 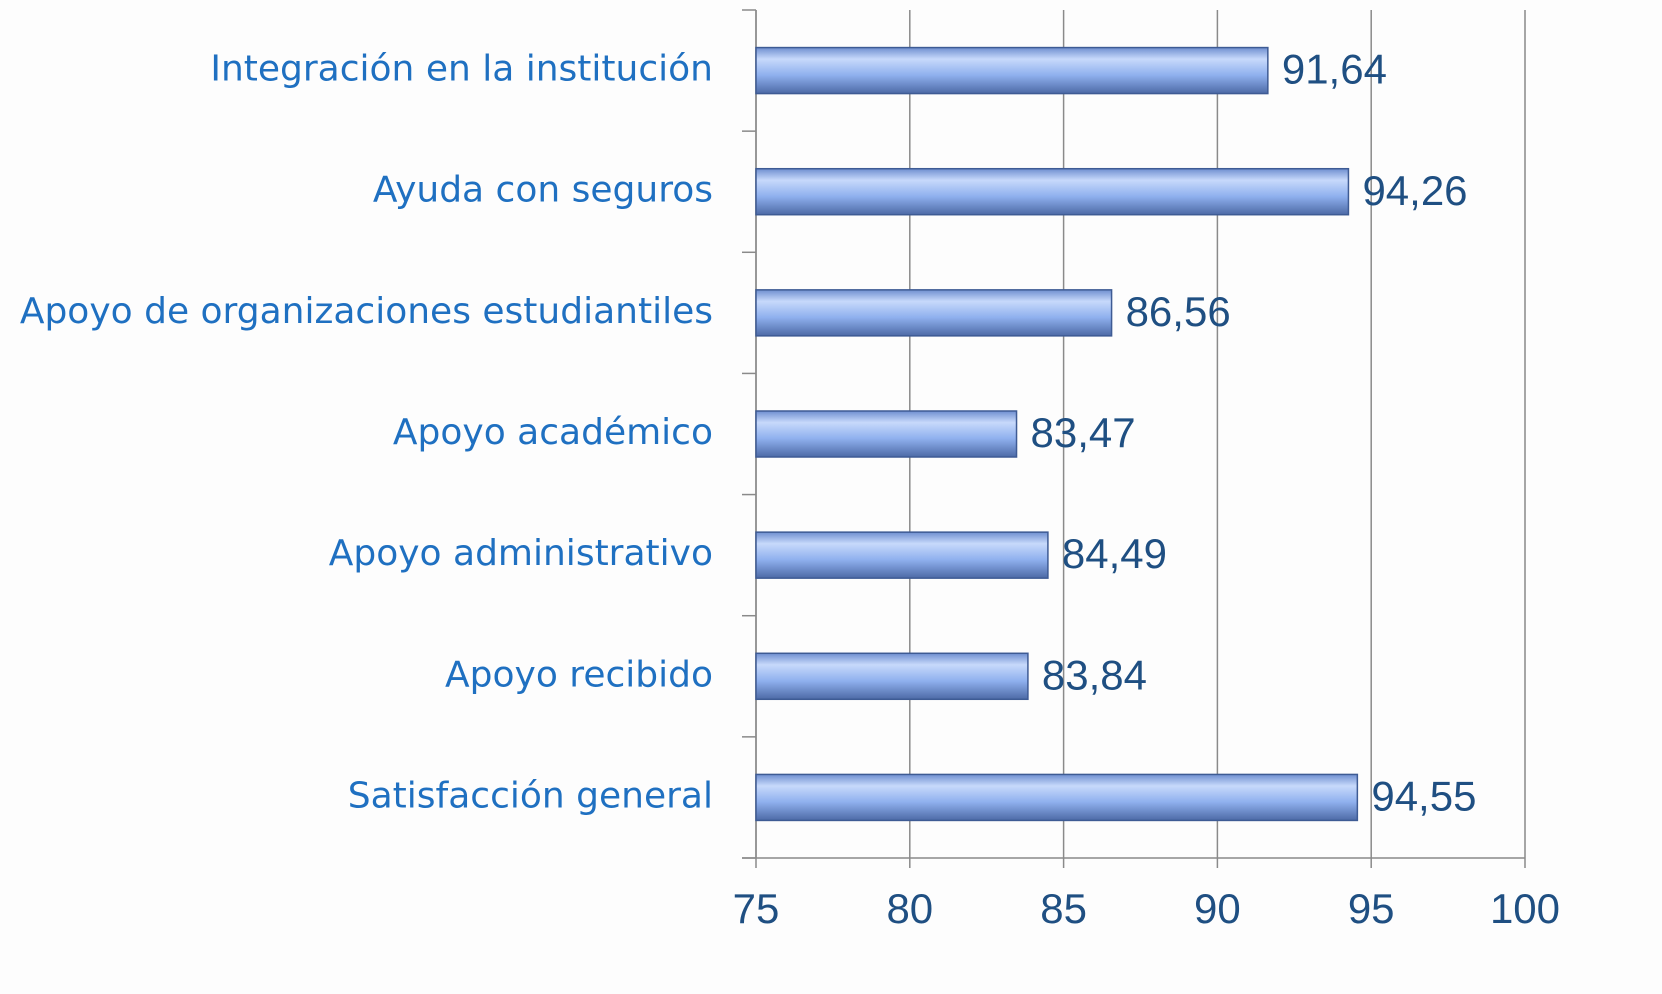 I want to click on y-tick-label: Ayuda con seguros, so click(x=543, y=190).